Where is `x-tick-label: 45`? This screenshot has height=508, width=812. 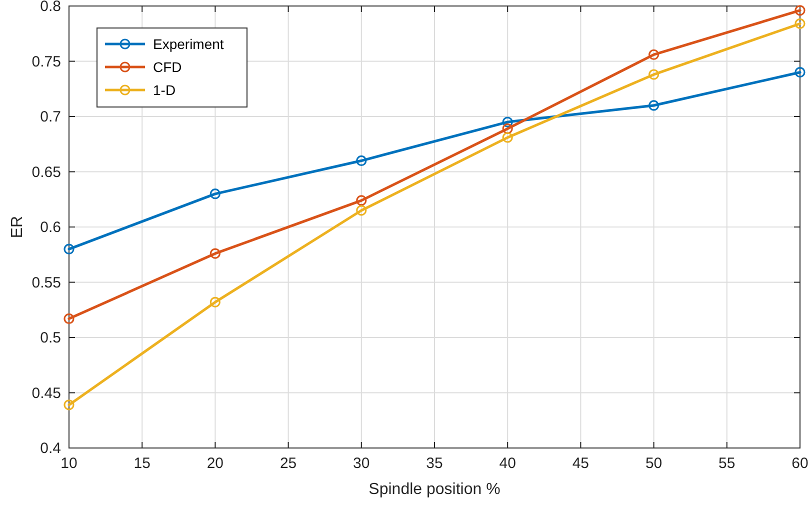
x-tick-label: 45 is located at coordinates (581, 463).